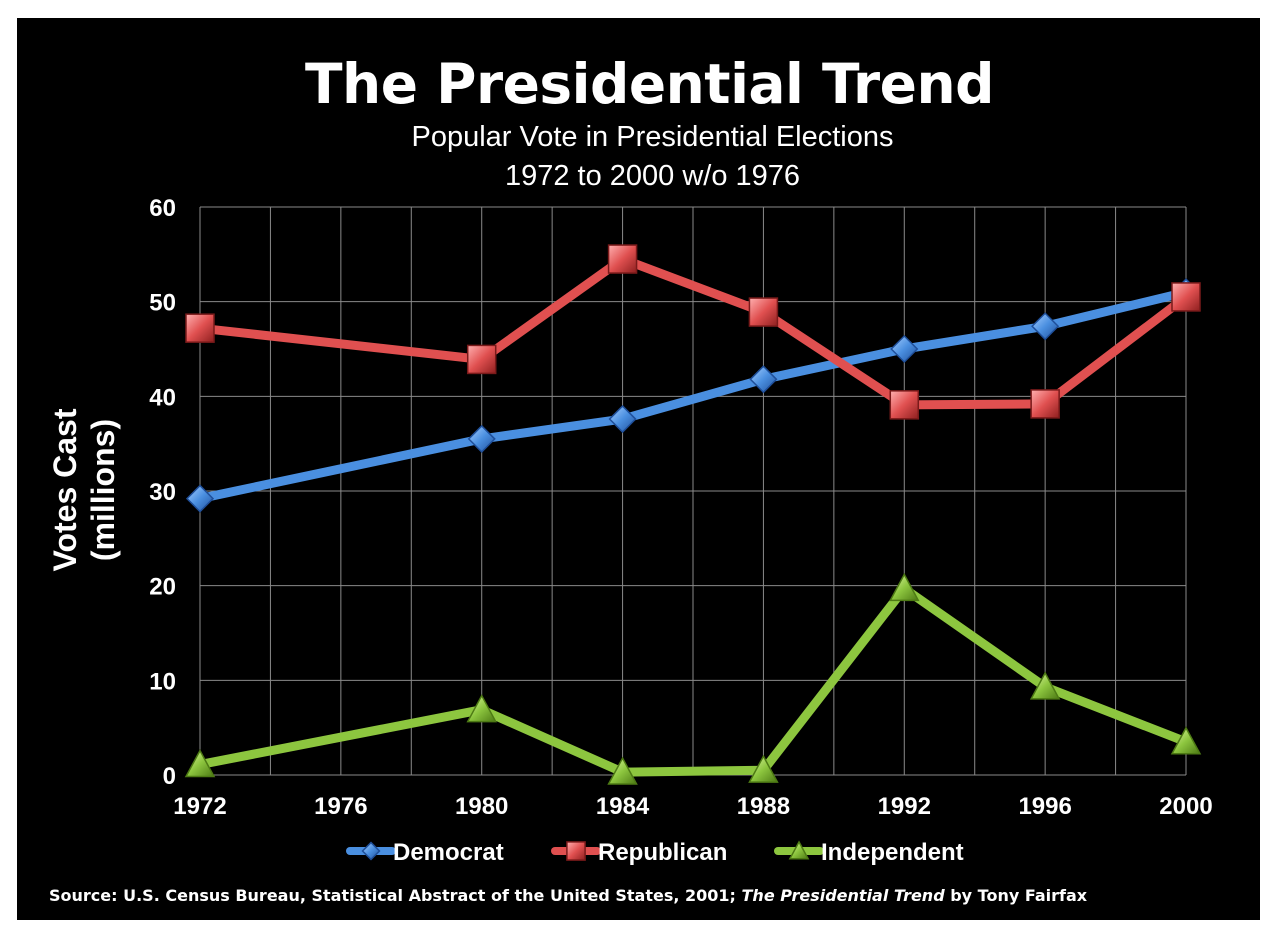  I want to click on y-tick-label: 30, so click(162, 492).